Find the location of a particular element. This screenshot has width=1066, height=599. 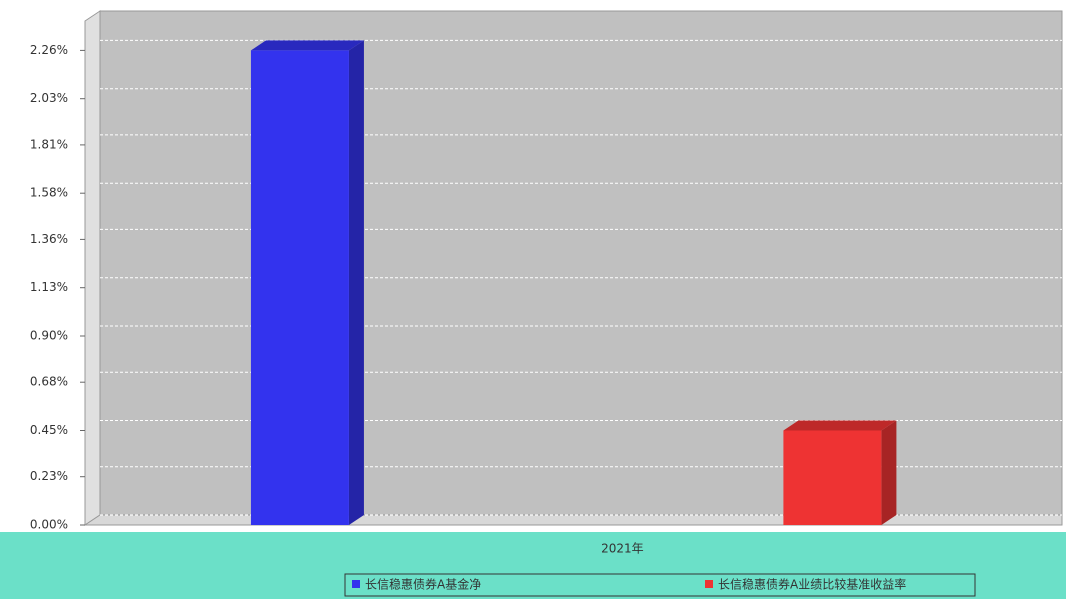

y-tick-label: 2.26% is located at coordinates (49, 50).